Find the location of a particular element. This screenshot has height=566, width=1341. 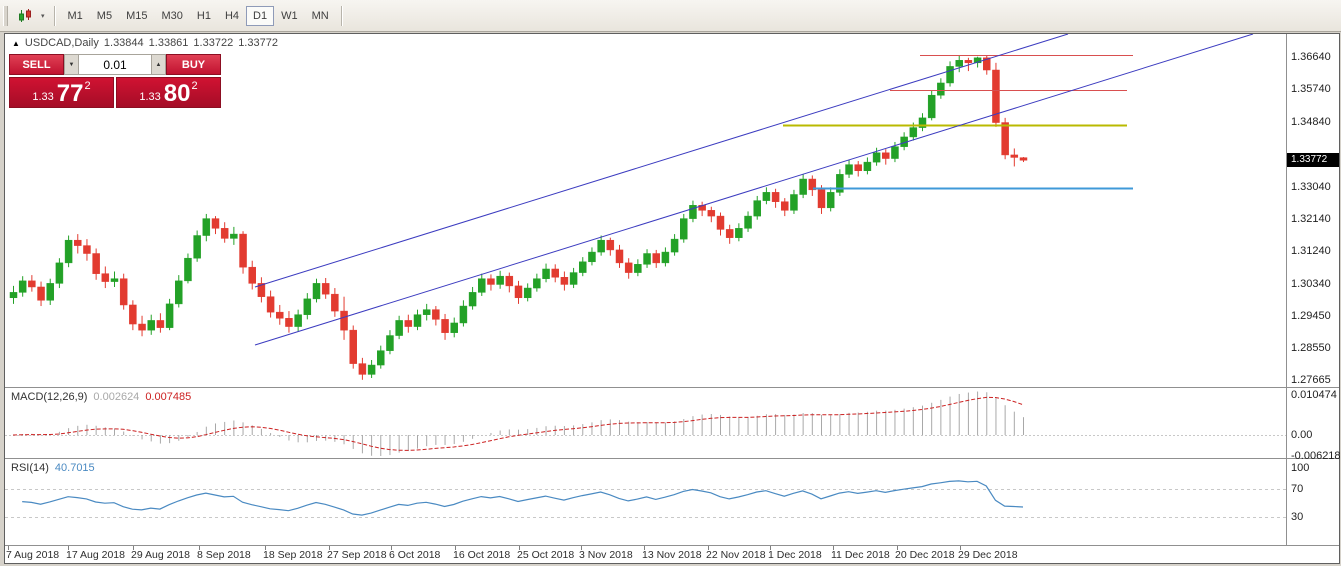

timeframe-button-m1: M1 is located at coordinates (75, 16).